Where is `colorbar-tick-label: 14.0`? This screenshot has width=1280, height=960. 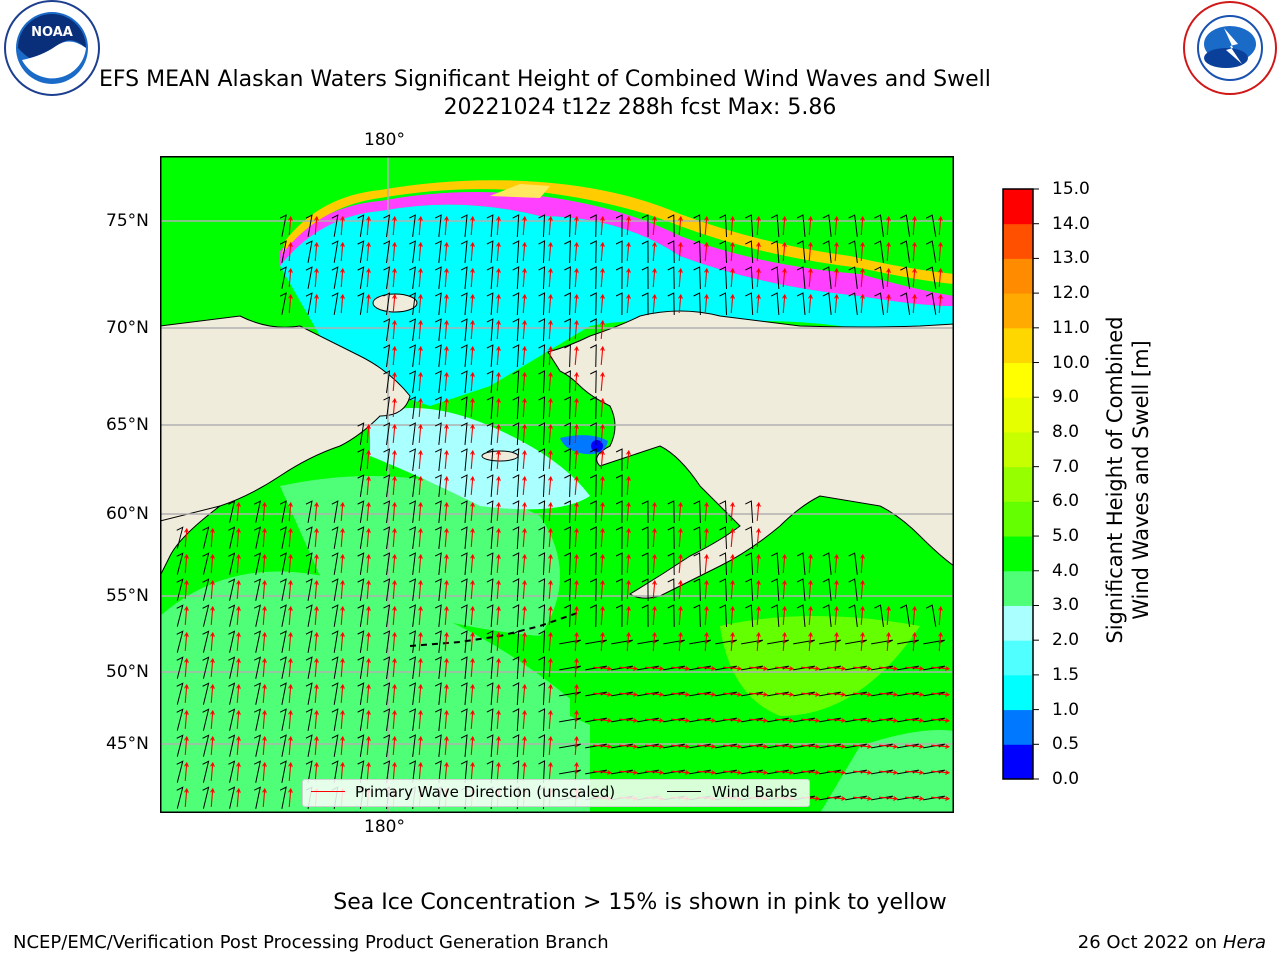 colorbar-tick-label: 14.0 is located at coordinates (1071, 223).